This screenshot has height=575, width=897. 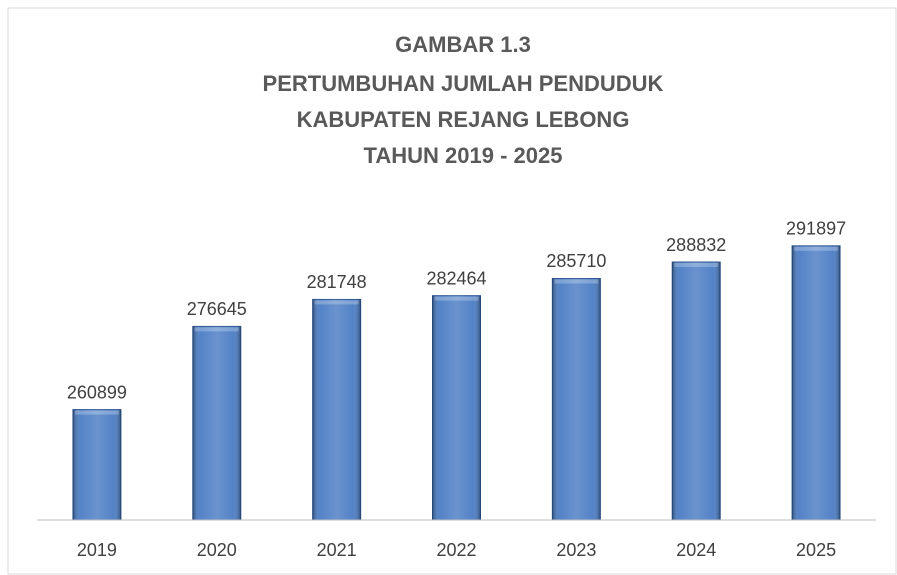 I want to click on x-tick-label: 2024, so click(x=696, y=550).